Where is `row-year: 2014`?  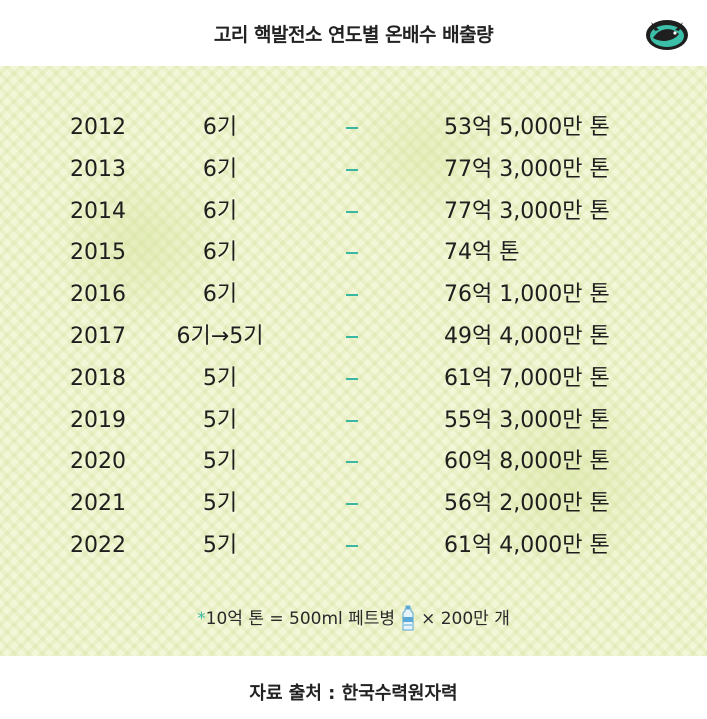 row-year: 2014 is located at coordinates (98, 211).